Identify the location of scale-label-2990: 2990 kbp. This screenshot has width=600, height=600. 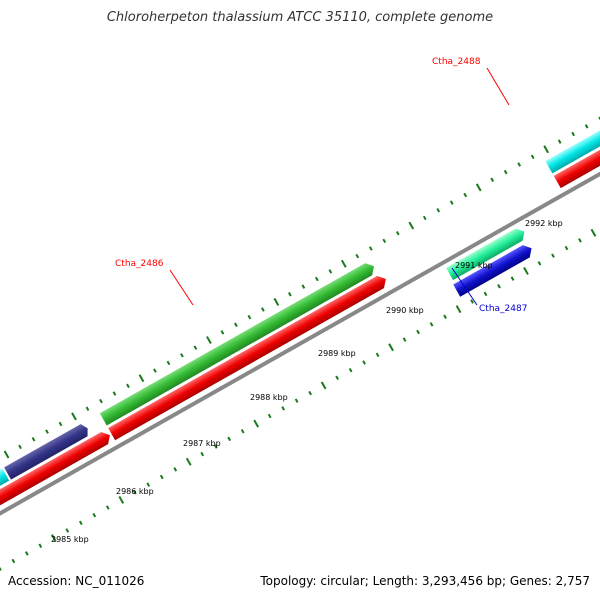
(405, 310).